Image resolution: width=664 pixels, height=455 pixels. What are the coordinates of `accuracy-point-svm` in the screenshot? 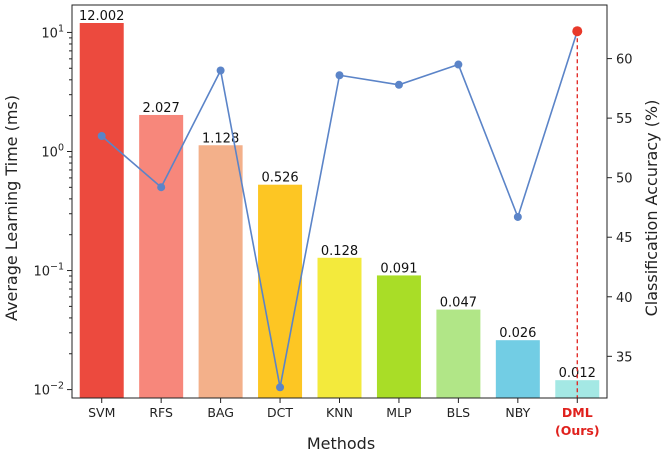 It's located at (101, 136).